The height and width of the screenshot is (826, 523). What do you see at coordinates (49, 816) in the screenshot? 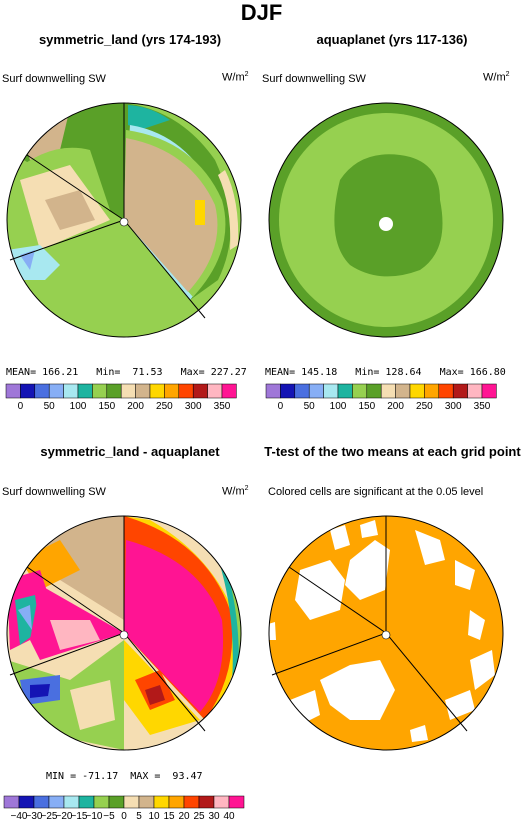
I see `colorbar-tick-label: −25` at bounding box center [49, 816].